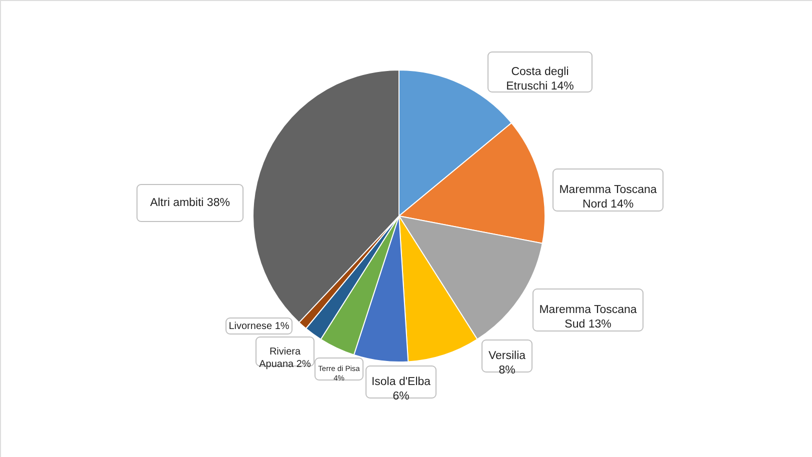  What do you see at coordinates (507, 356) in the screenshot?
I see `slice-label: Versilia` at bounding box center [507, 356].